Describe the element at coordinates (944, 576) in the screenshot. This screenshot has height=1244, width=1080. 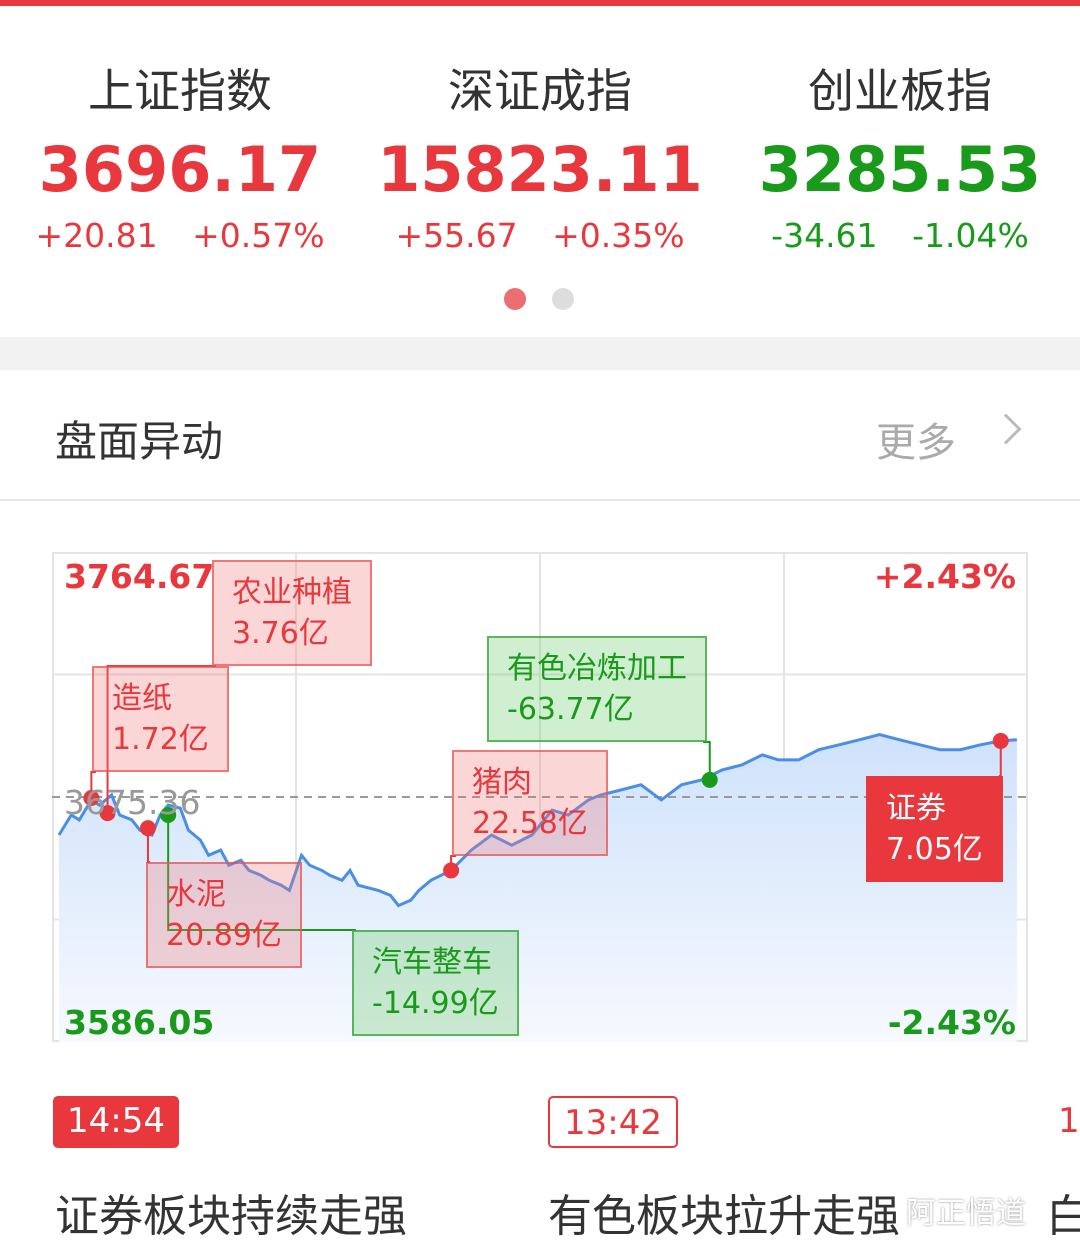
I see `pct-max-label: +2.43%` at that location.